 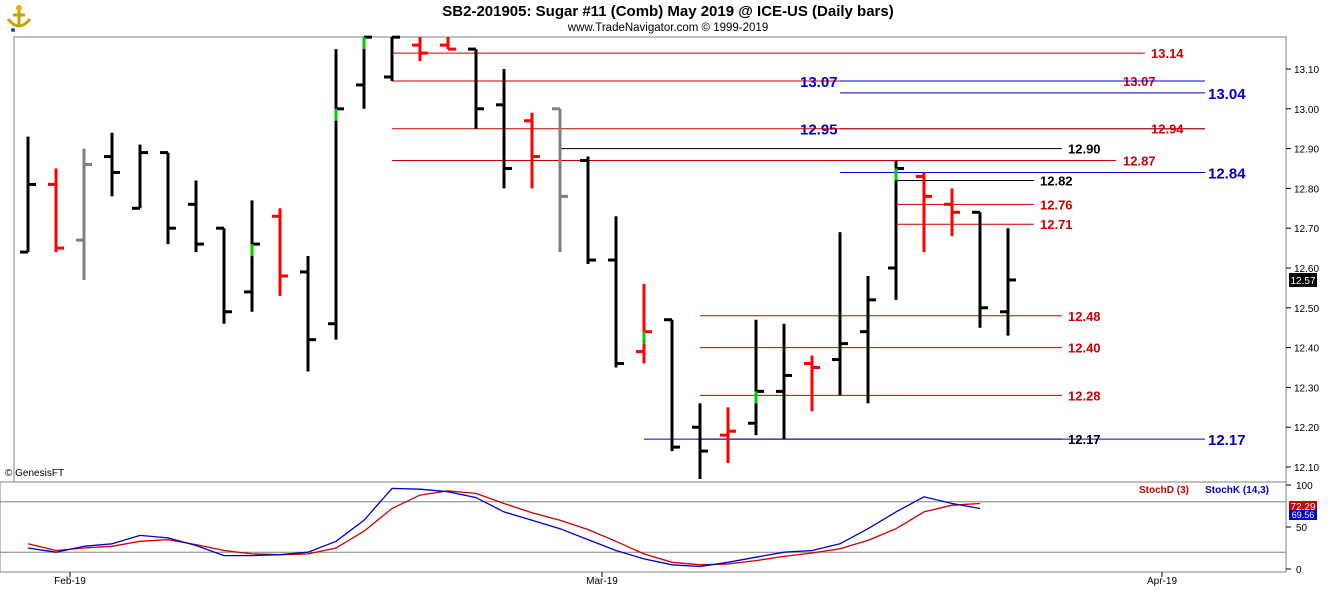 I want to click on level-label: 12.95, so click(x=819, y=130).